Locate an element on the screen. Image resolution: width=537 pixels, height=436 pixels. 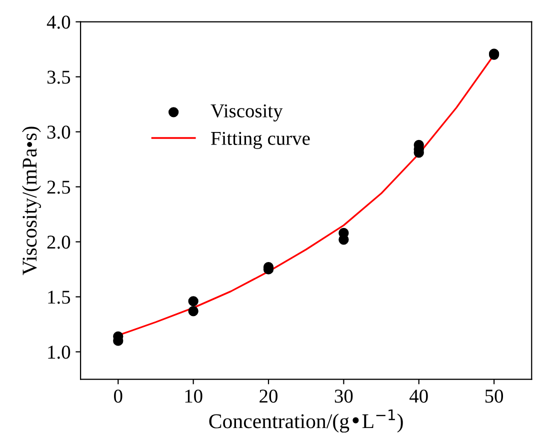
y-tick-label: 2.5 is located at coordinates (58, 187).